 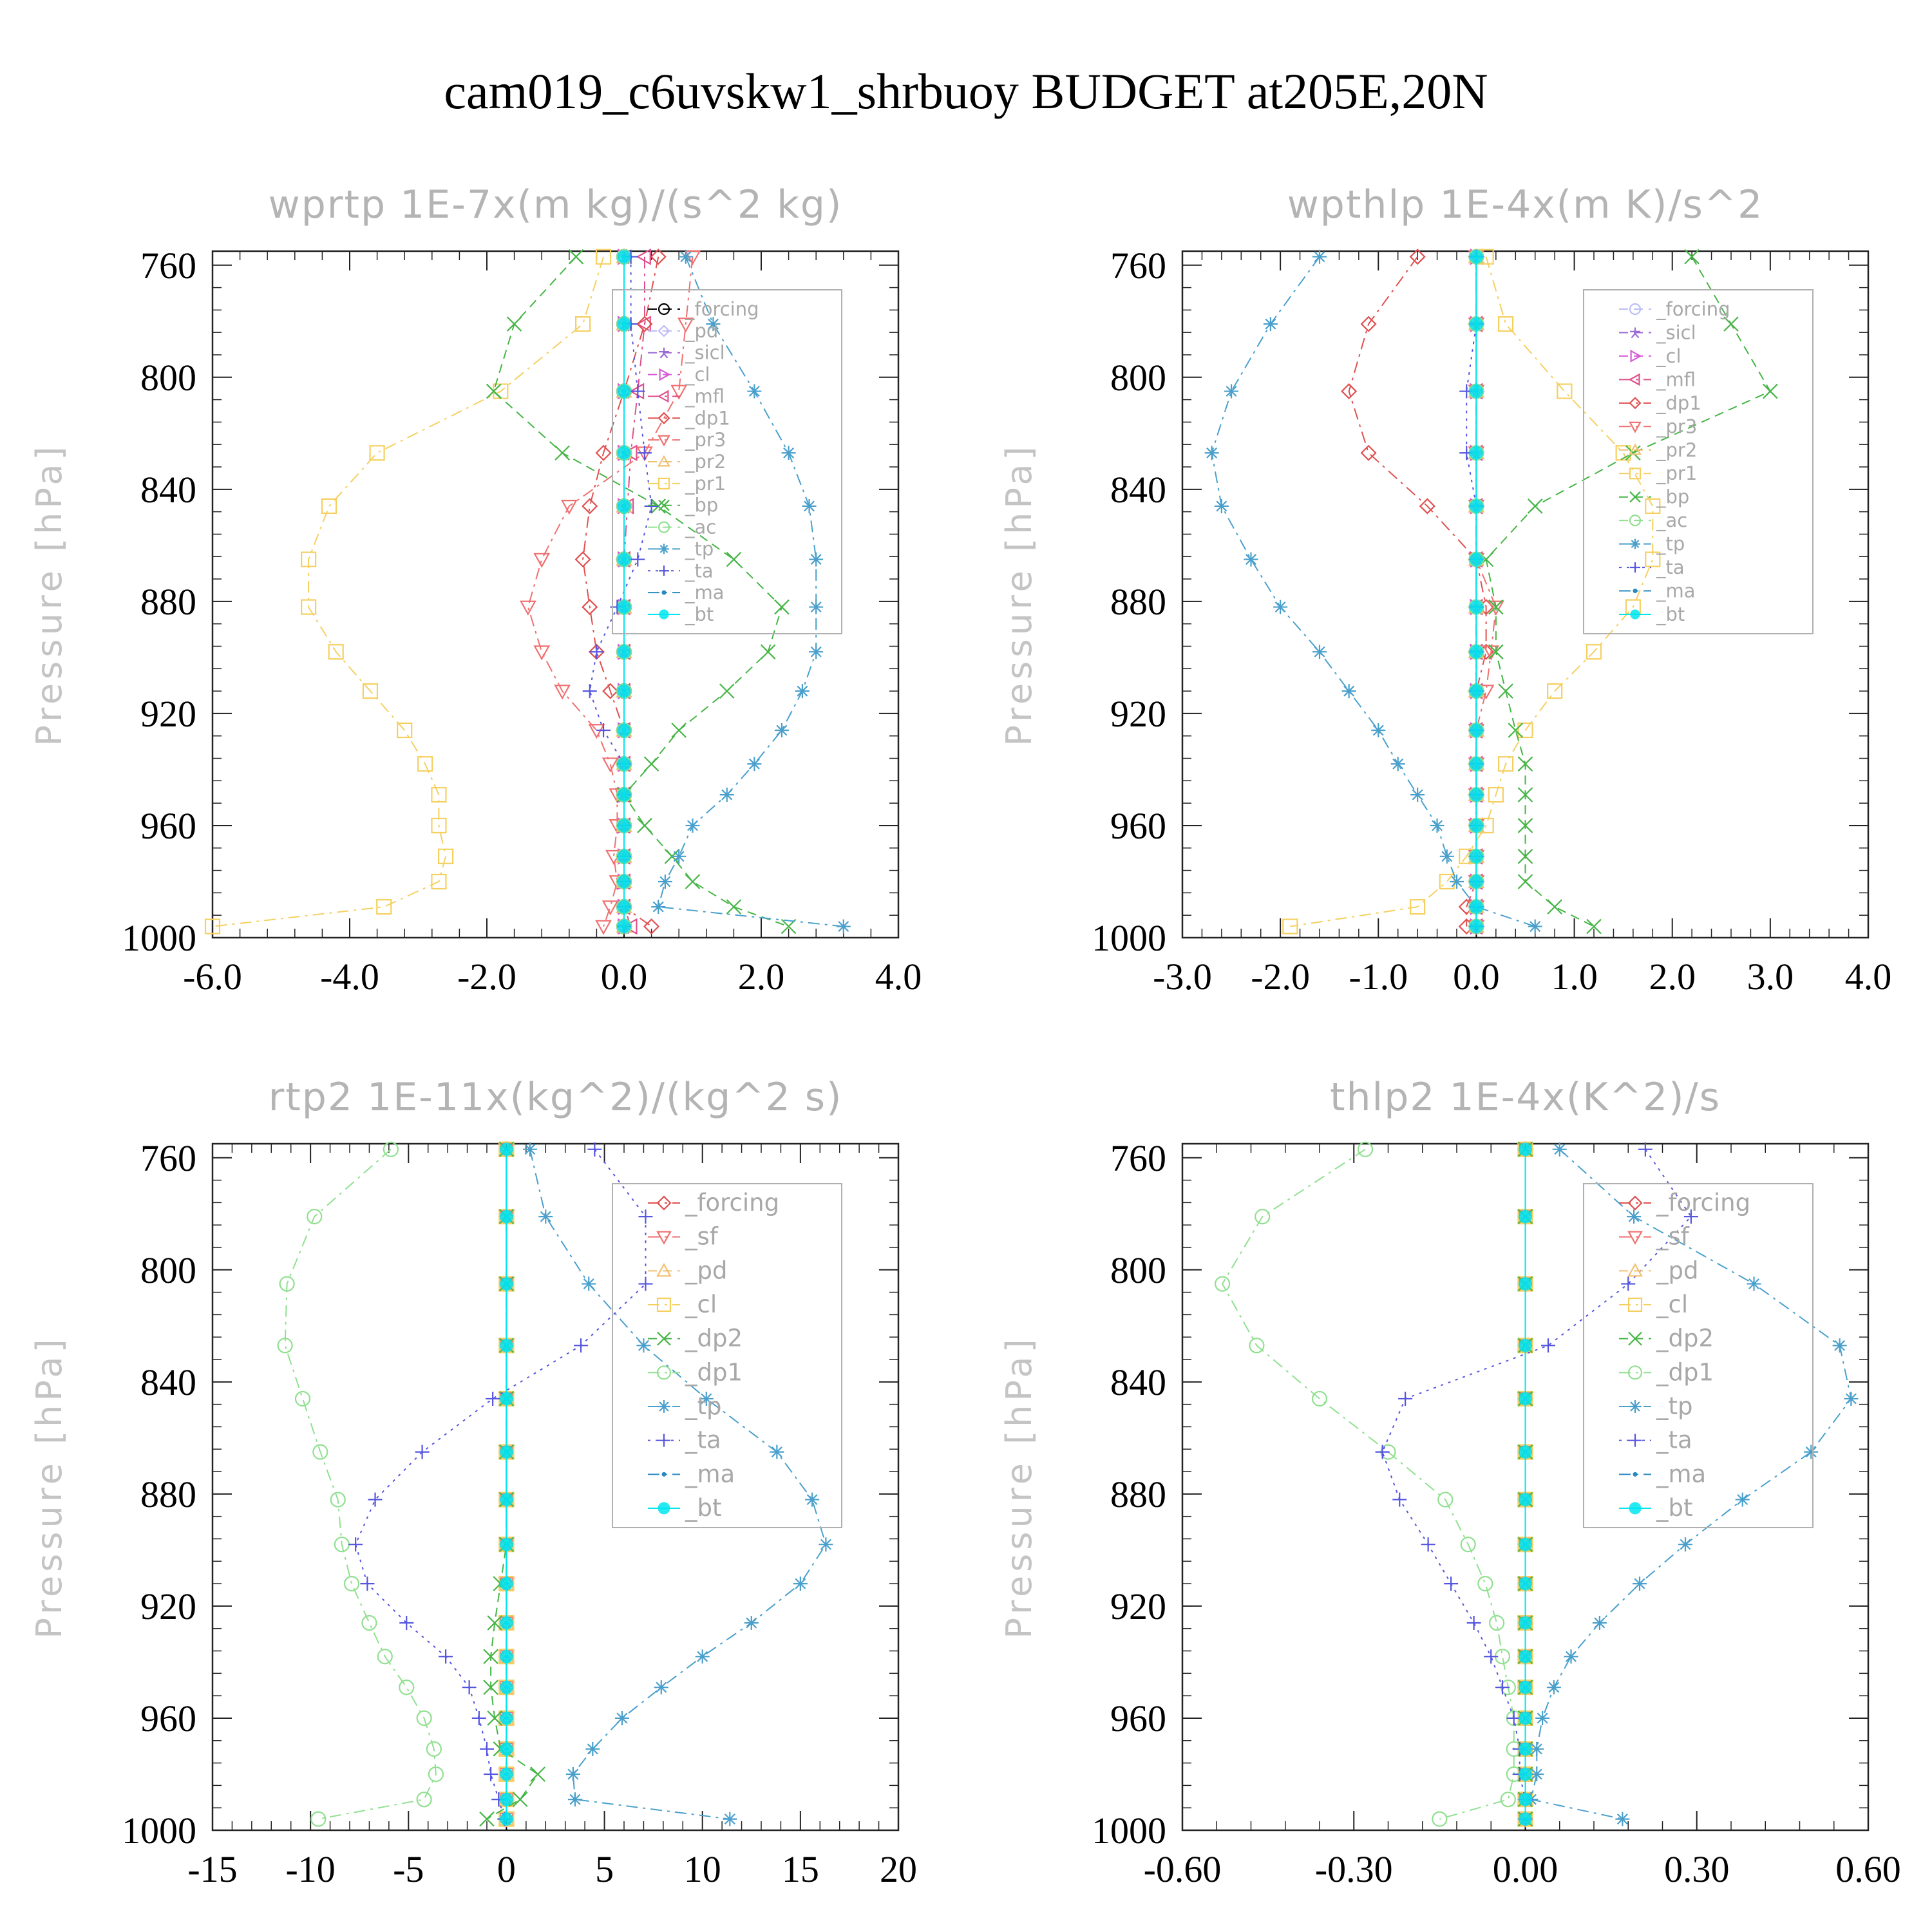 I want to click on panel-title: rtp2 1E-11x(kg^2)/(kg^2 s), so click(x=556, y=1097).